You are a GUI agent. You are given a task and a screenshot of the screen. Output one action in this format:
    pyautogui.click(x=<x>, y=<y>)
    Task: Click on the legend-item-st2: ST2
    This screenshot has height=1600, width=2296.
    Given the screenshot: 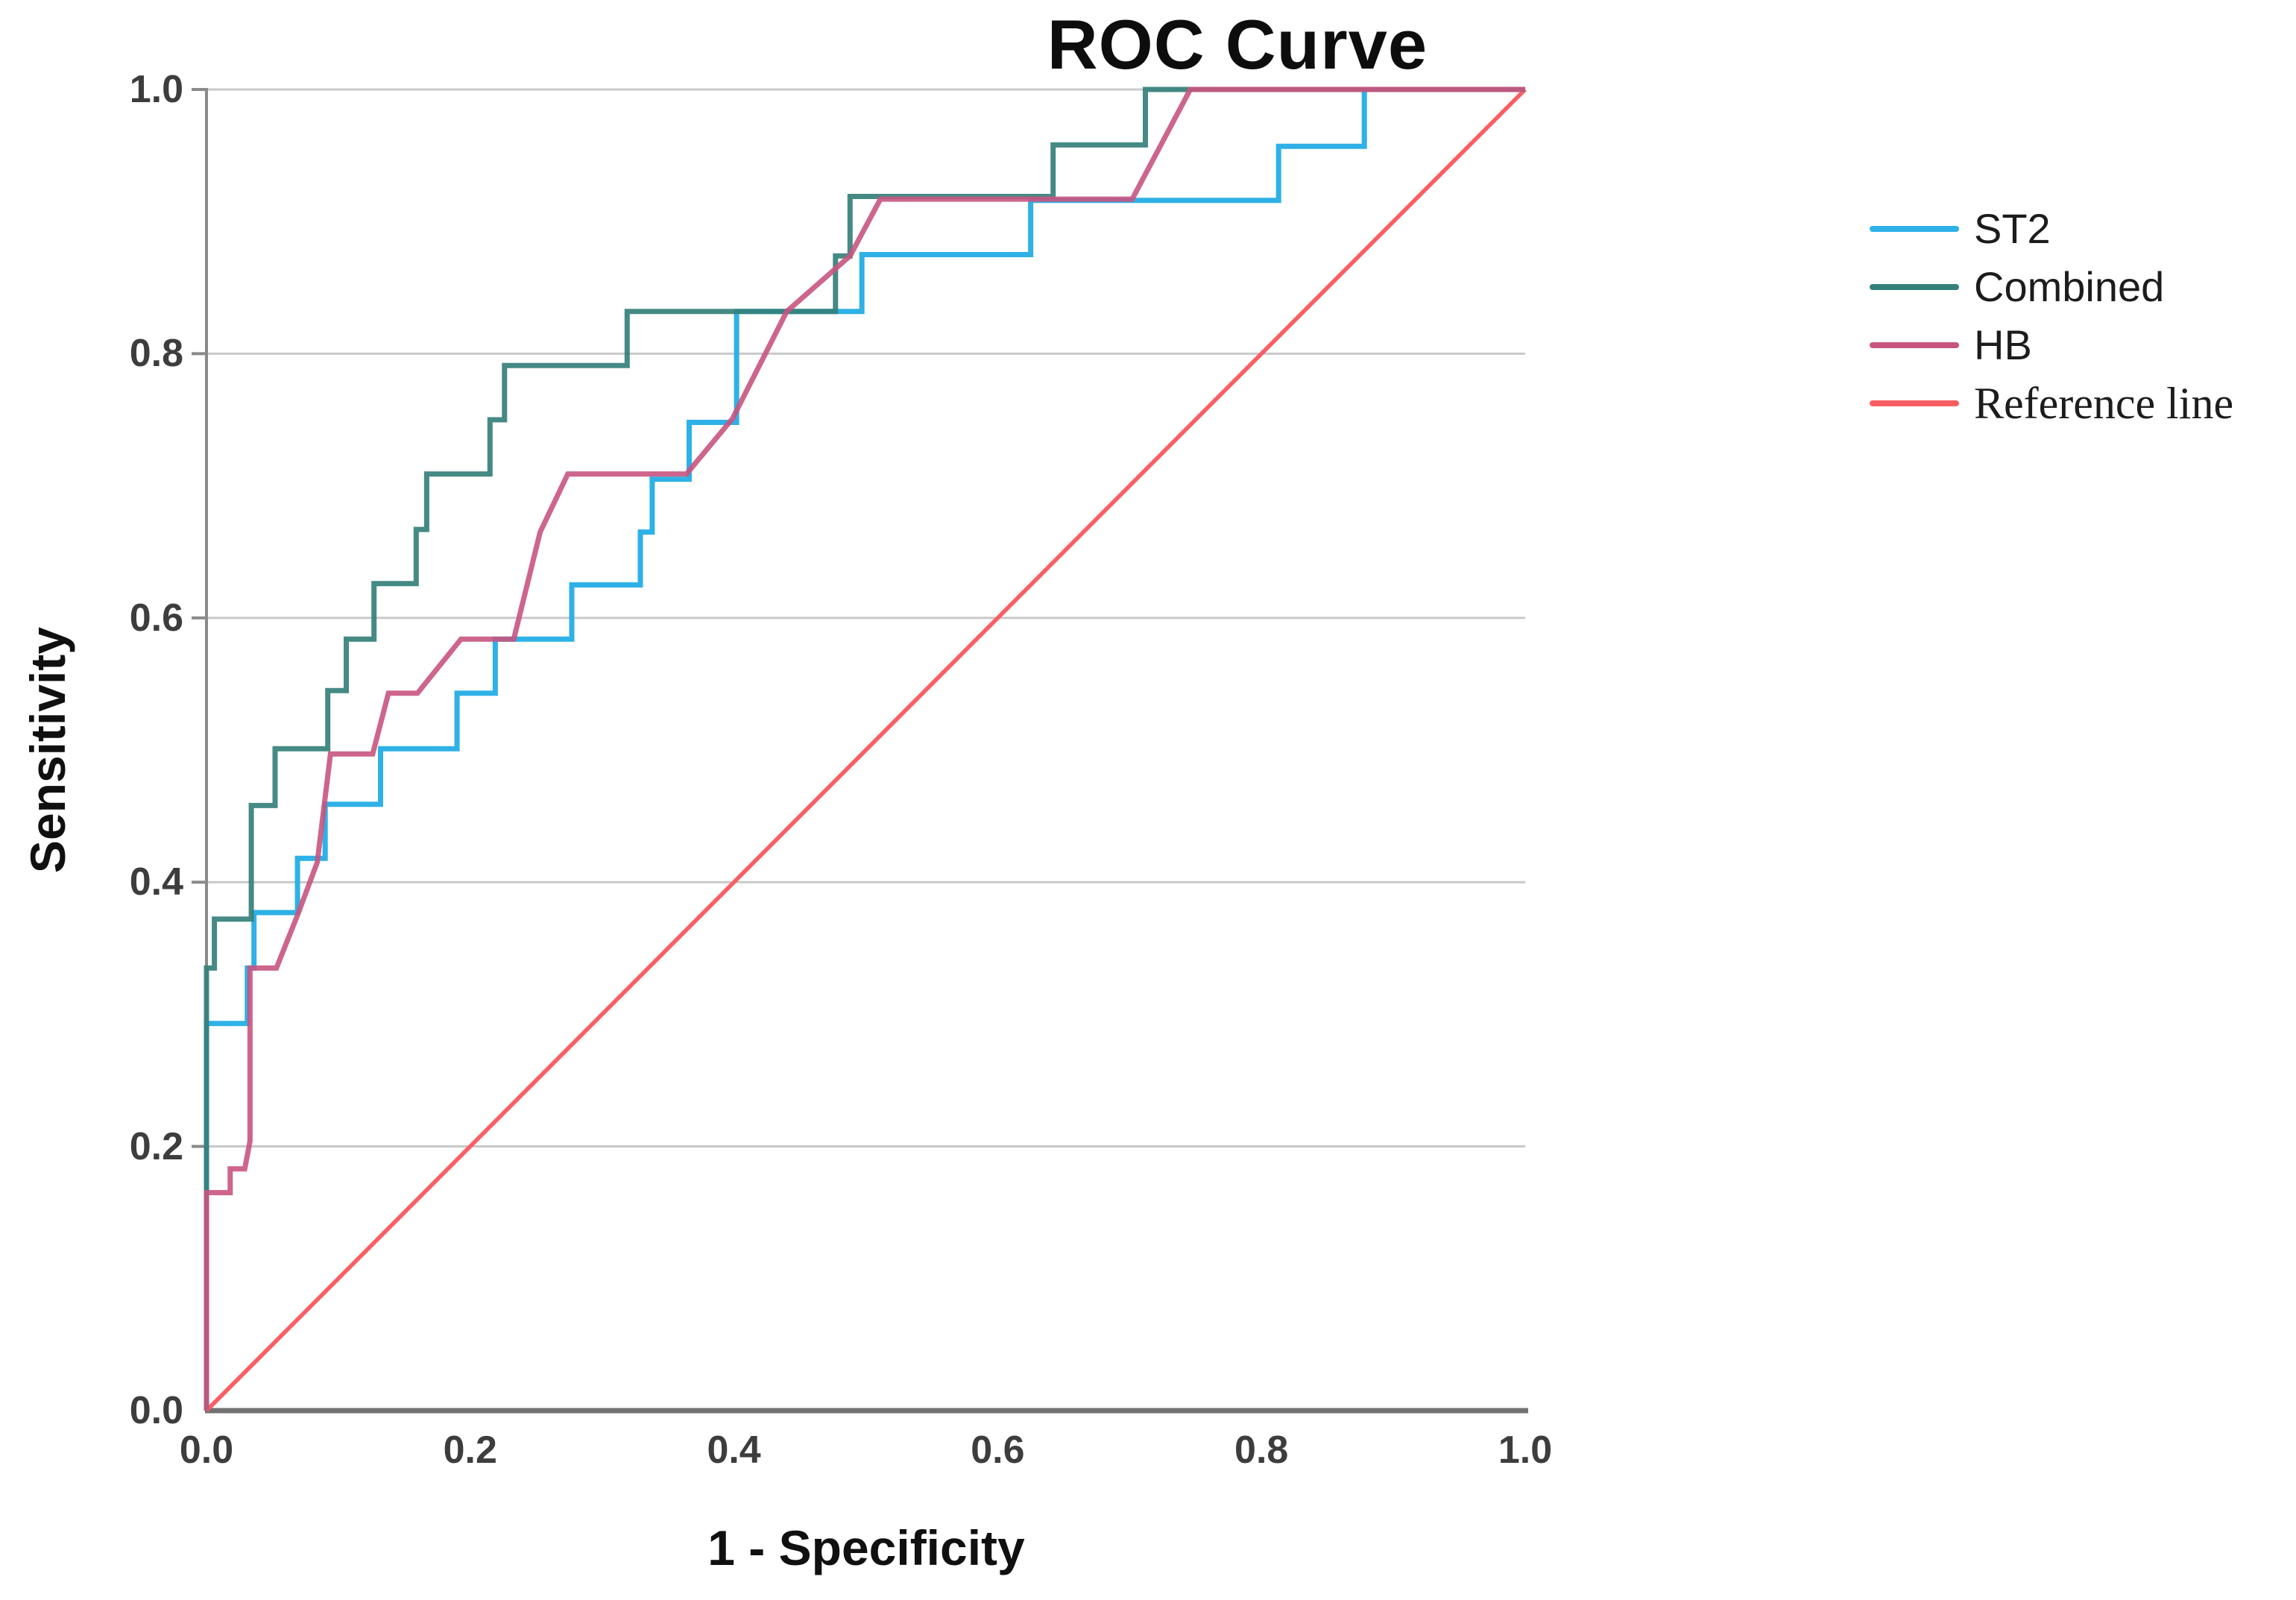 What is the action you would take?
    pyautogui.click(x=2051, y=229)
    